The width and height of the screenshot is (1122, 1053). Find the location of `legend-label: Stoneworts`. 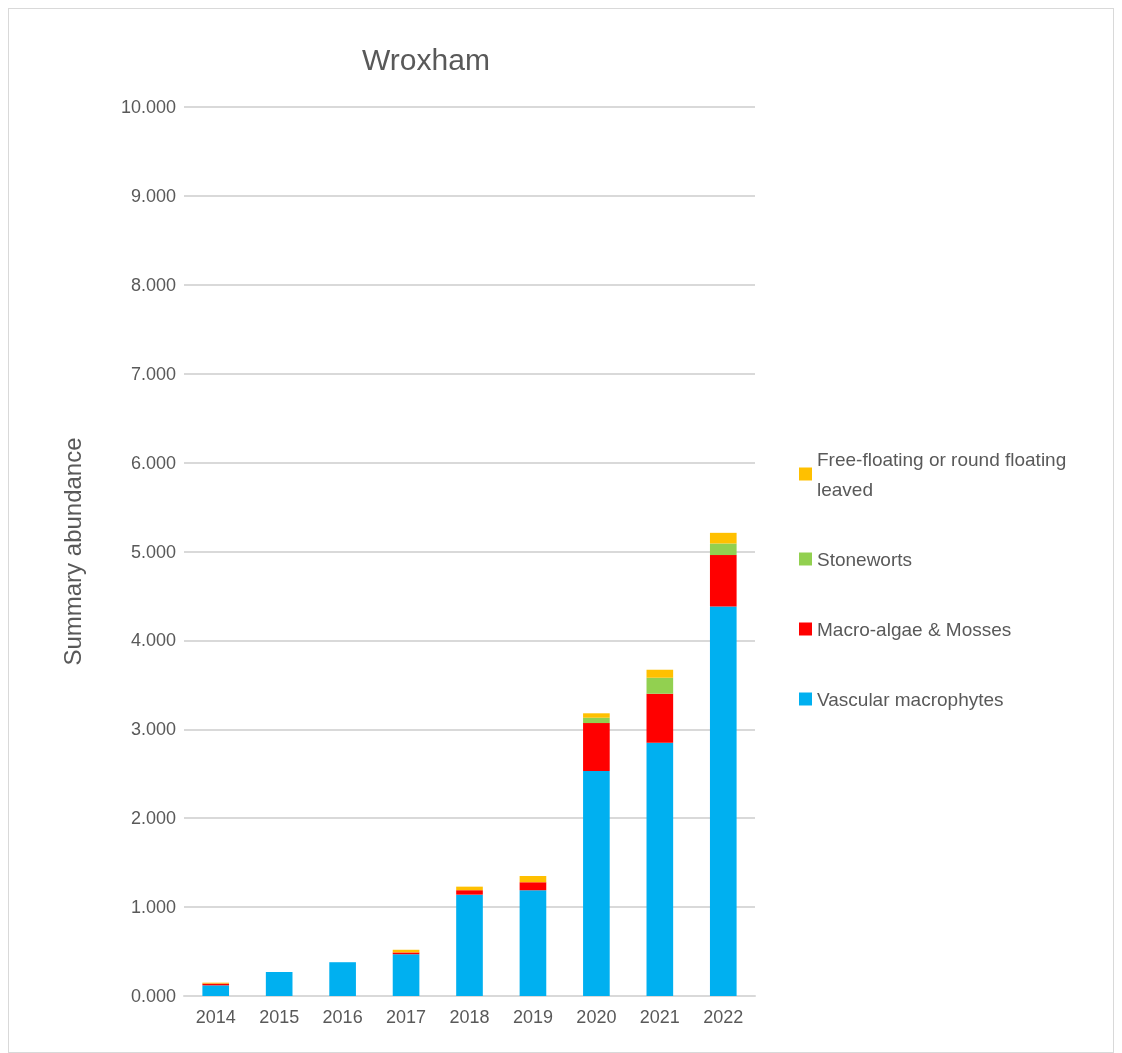

legend-label: Stoneworts is located at coordinates (865, 559).